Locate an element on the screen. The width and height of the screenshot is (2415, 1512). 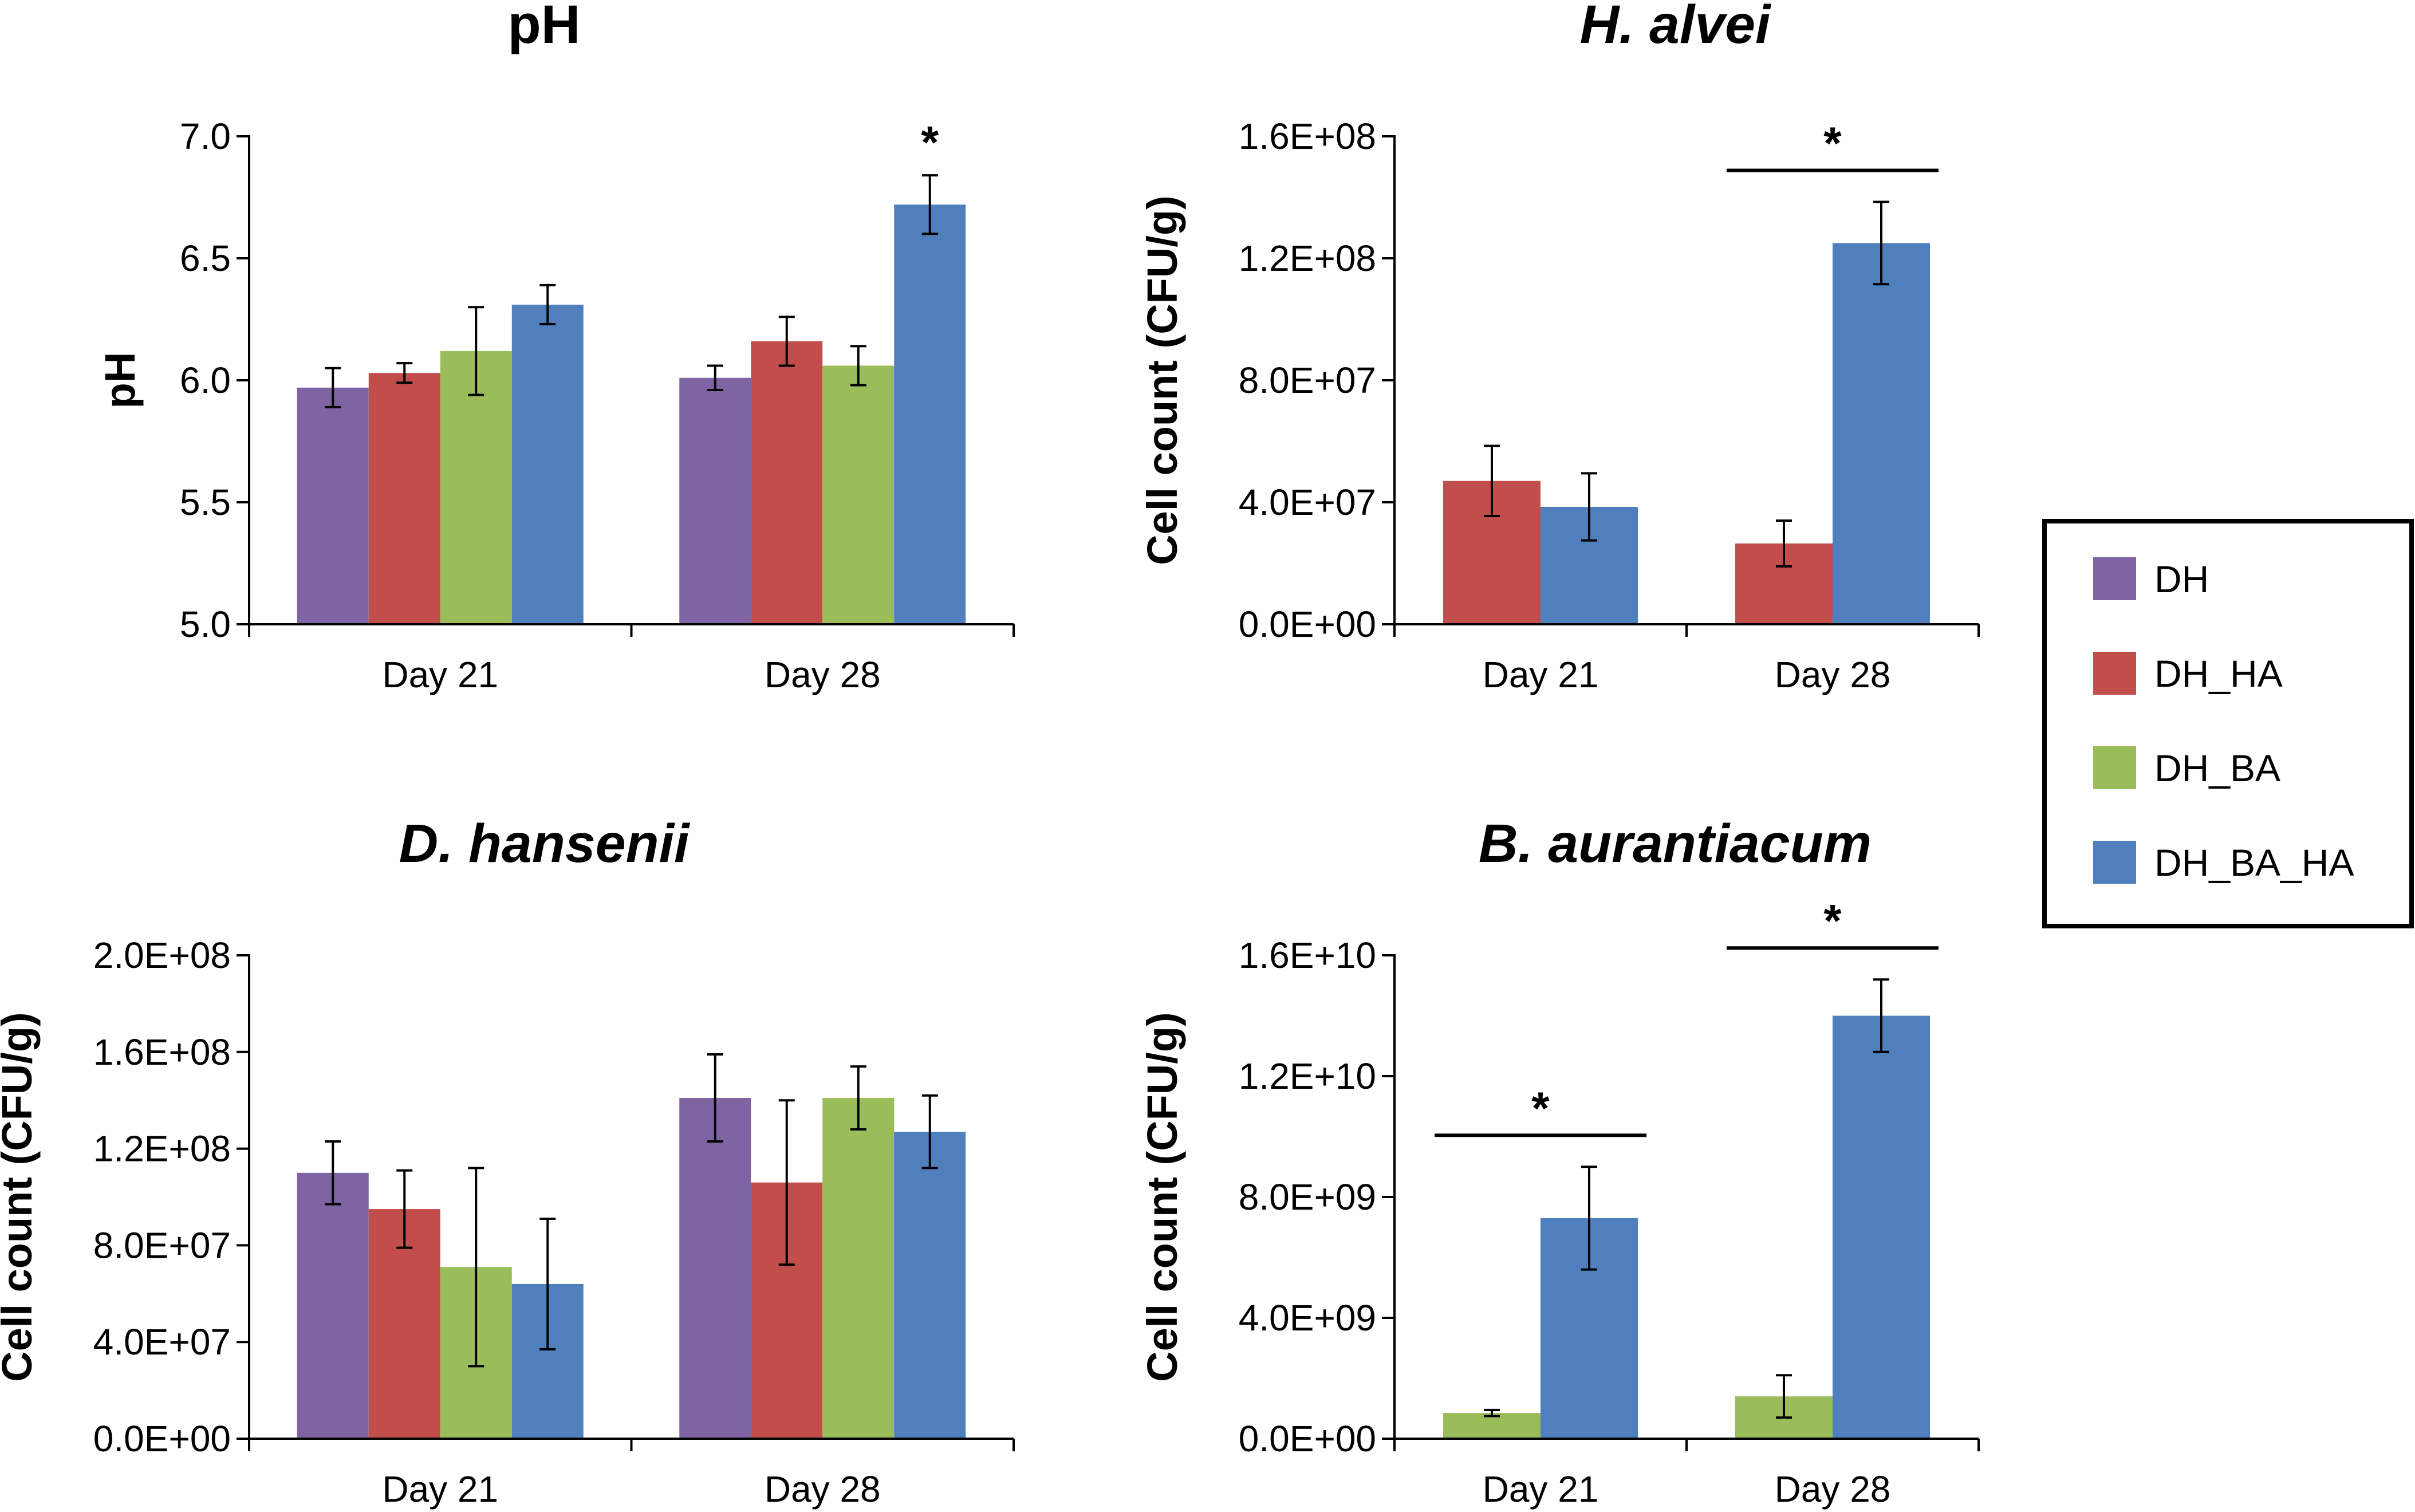
halvei-y-tick-label: 1.2E+08 is located at coordinates (1308, 258).